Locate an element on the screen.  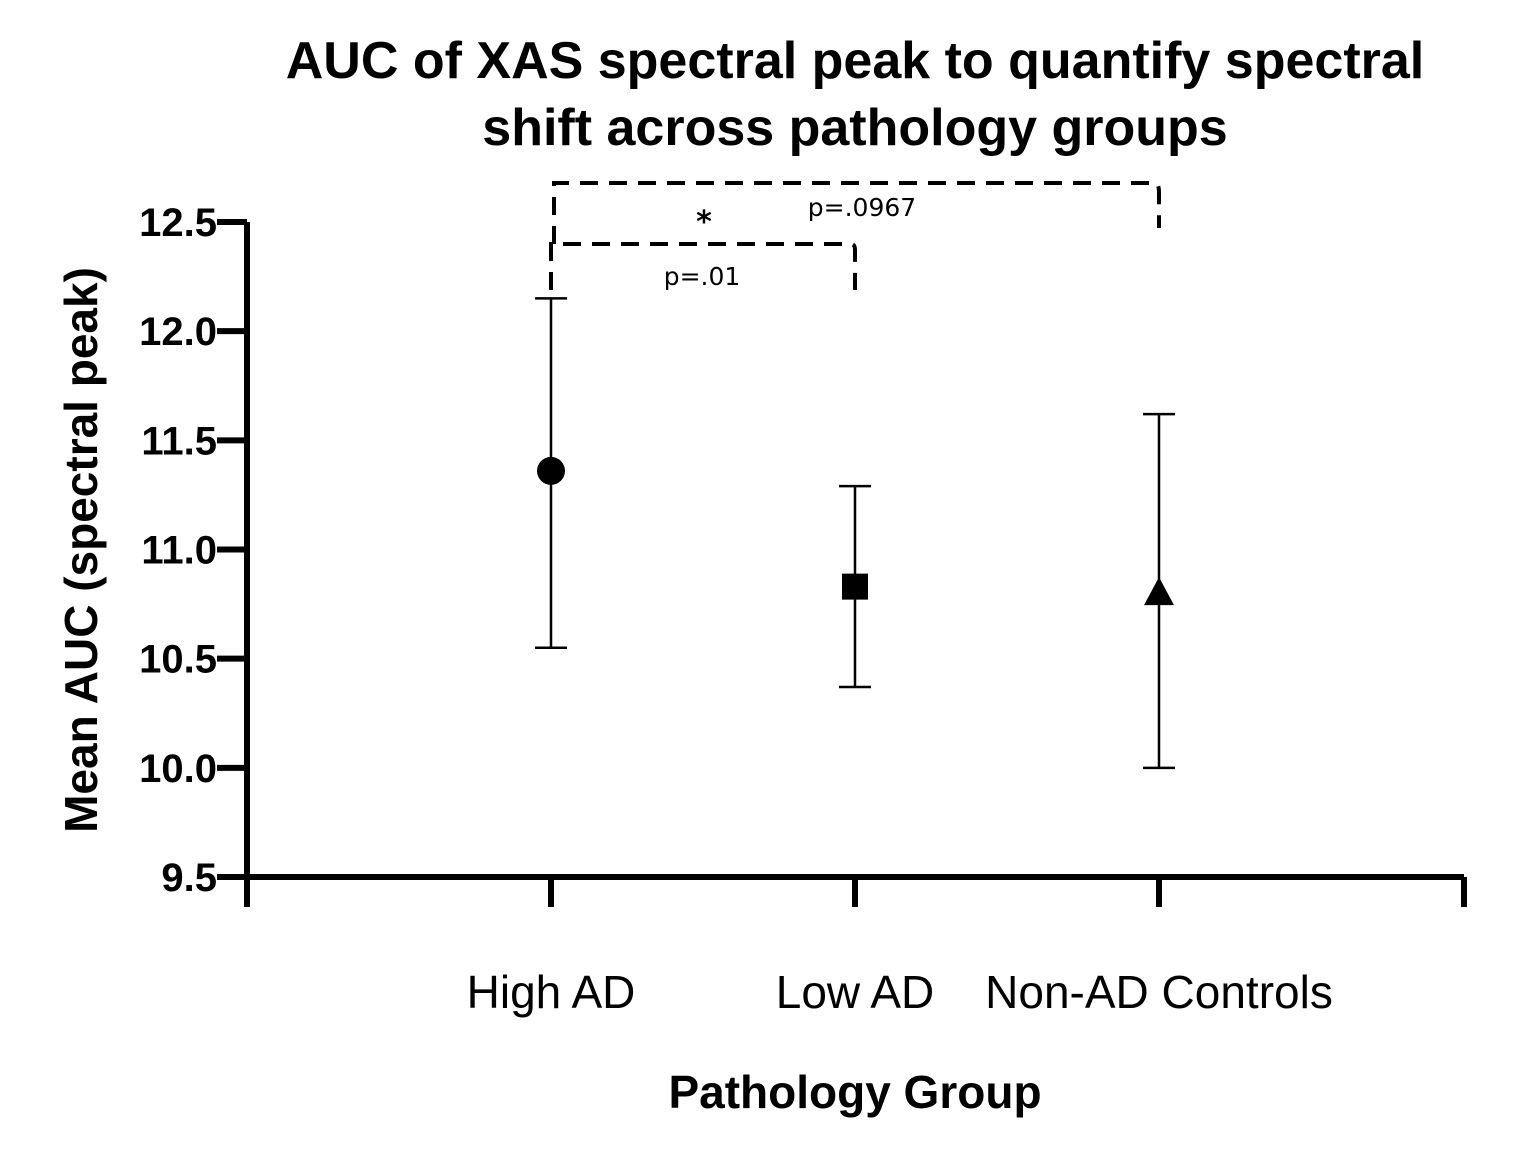
chart-title-line-2: shift across pathology groups is located at coordinates (854, 128).